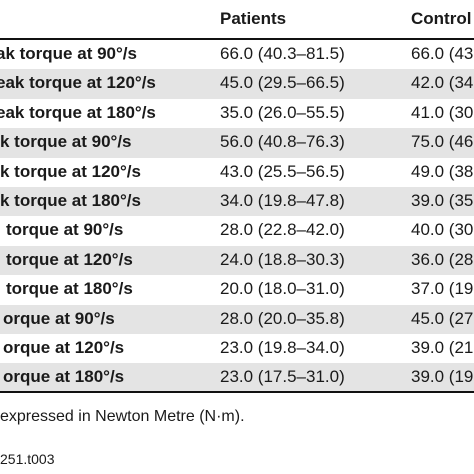  Describe the element at coordinates (442, 112) in the screenshot. I see `controls-cell: 41.0 (30` at that location.